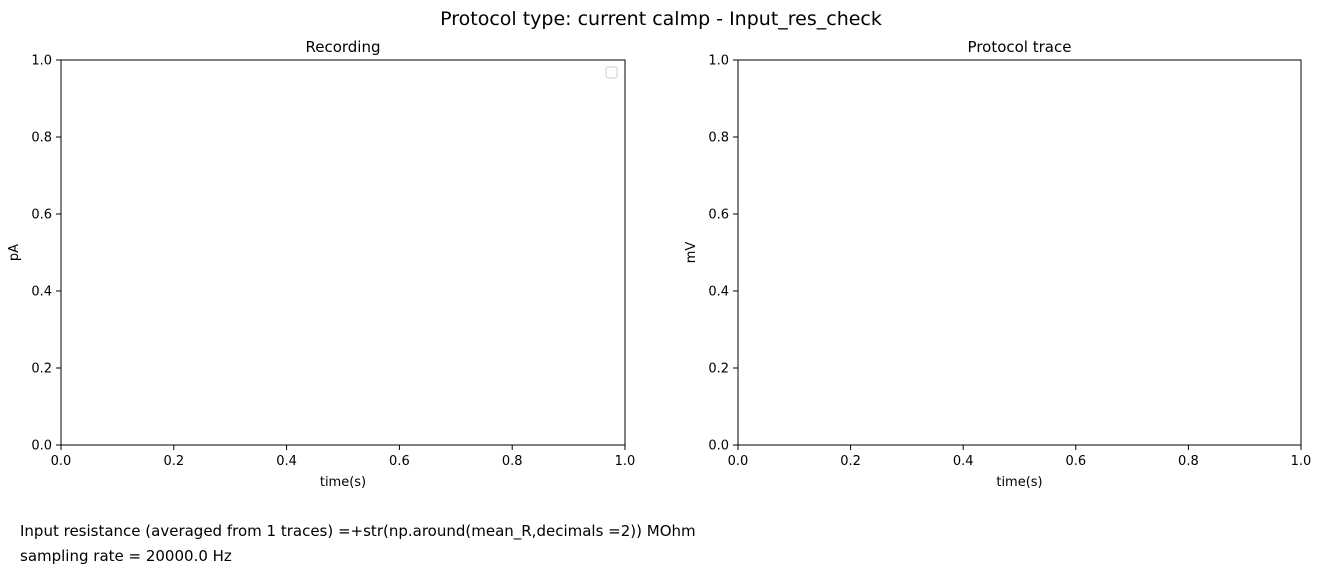 Image resolution: width=1322 pixels, height=575 pixels. I want to click on protocol-trace-x-tick-label: 0.0, so click(738, 461).